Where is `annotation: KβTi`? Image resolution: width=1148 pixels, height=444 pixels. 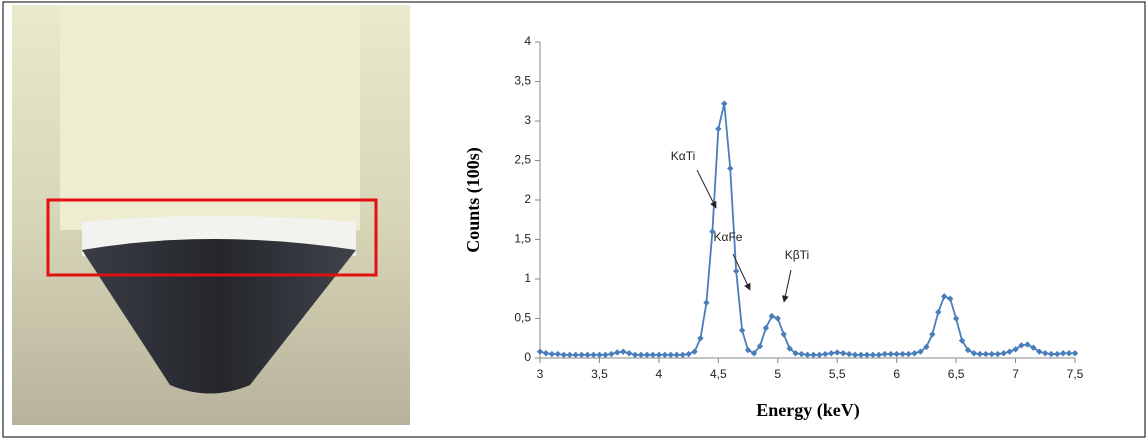
annotation: KβTi is located at coordinates (797, 255).